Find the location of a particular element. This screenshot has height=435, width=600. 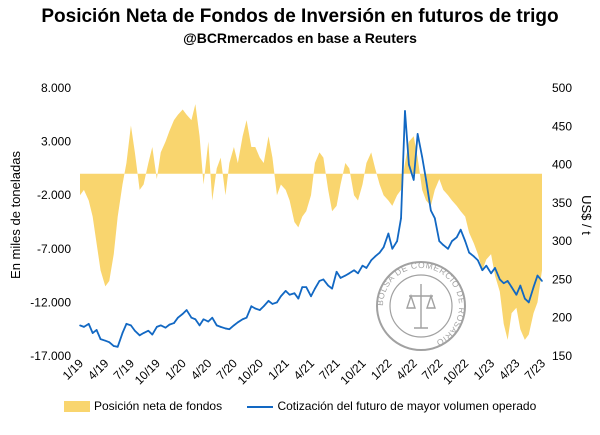

legend-swatch-area is located at coordinates (77, 407).